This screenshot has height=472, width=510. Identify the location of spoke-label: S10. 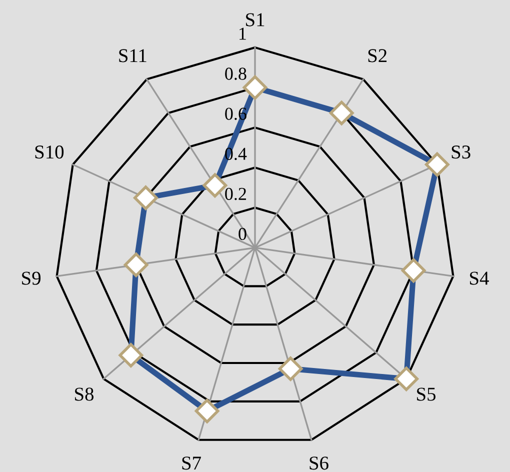
(49, 152).